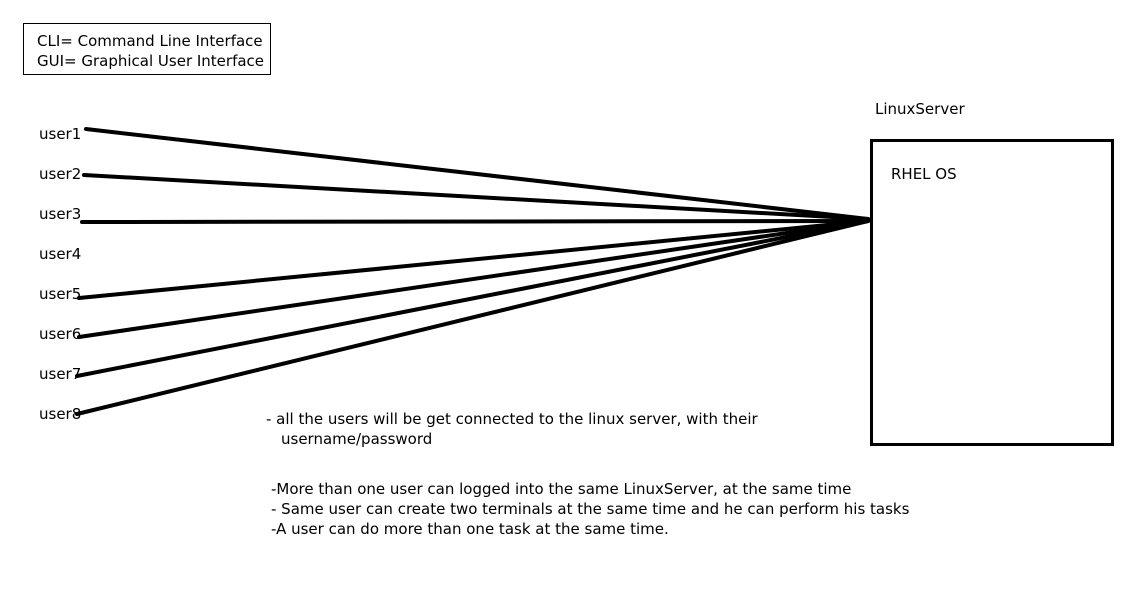 Image resolution: width=1140 pixels, height=594 pixels. Describe the element at coordinates (60, 174) in the screenshot. I see `user-label-2: user2` at that location.